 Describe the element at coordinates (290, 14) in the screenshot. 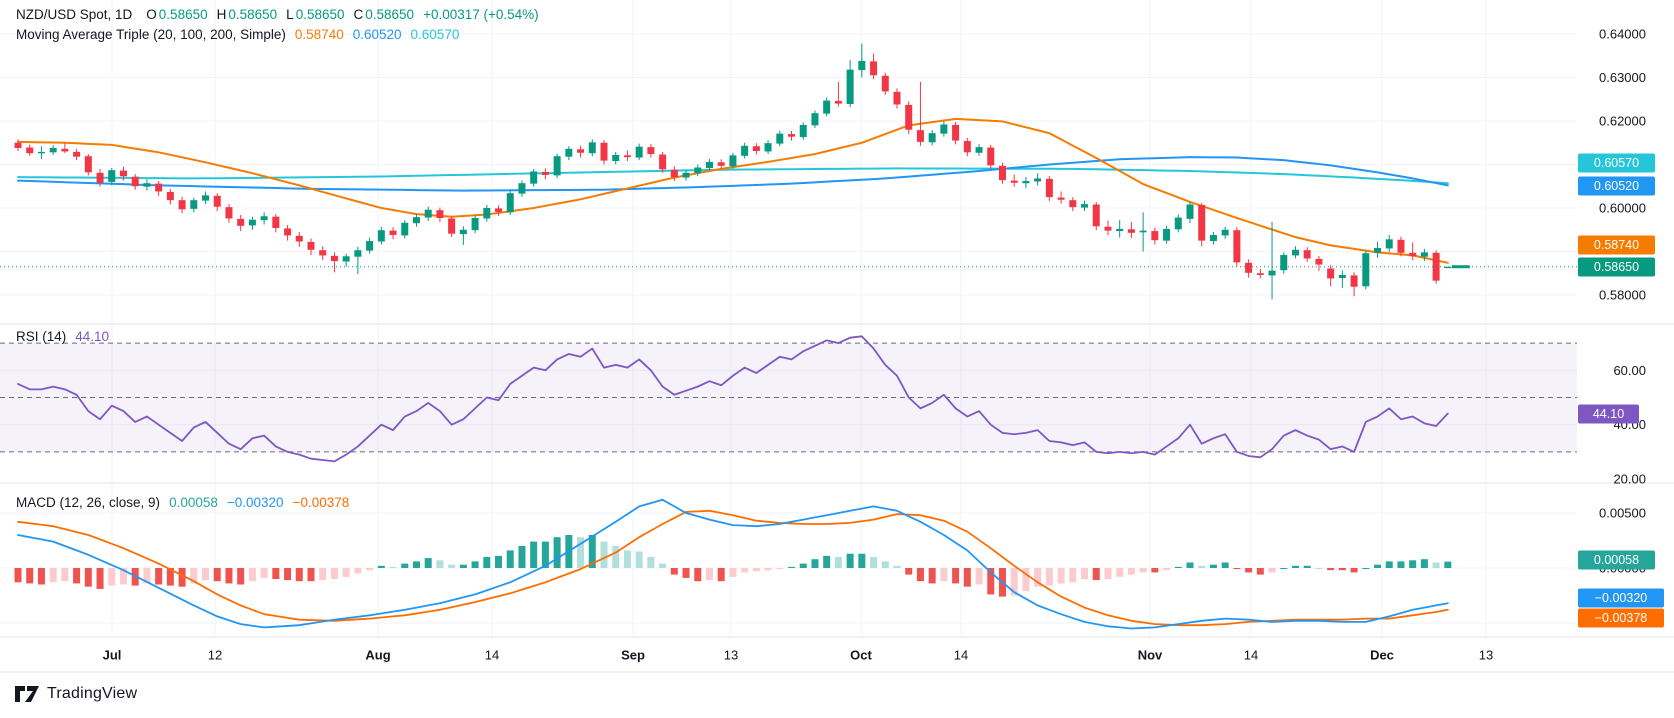

I see `ohlc-low-label: L` at that location.